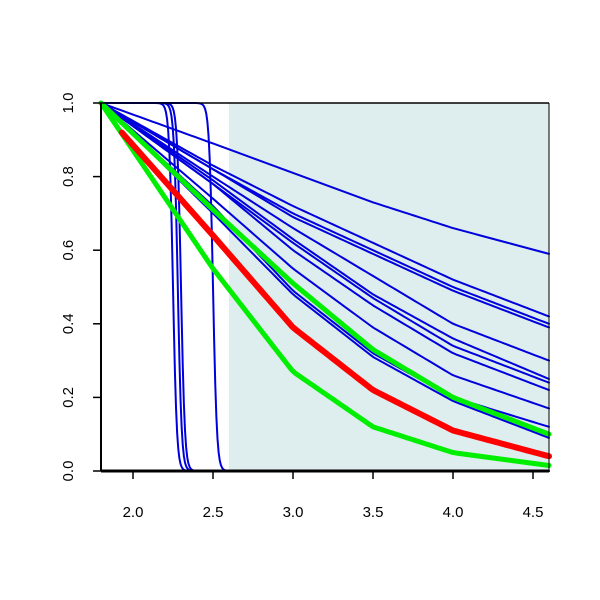  I want to click on x-tick-label: 3.5, so click(373, 512).